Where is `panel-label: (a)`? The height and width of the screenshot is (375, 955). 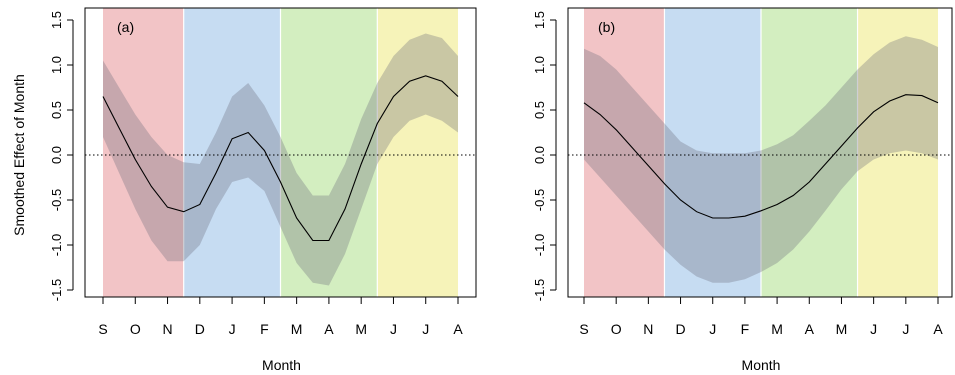 panel-label: (a) is located at coordinates (125, 27).